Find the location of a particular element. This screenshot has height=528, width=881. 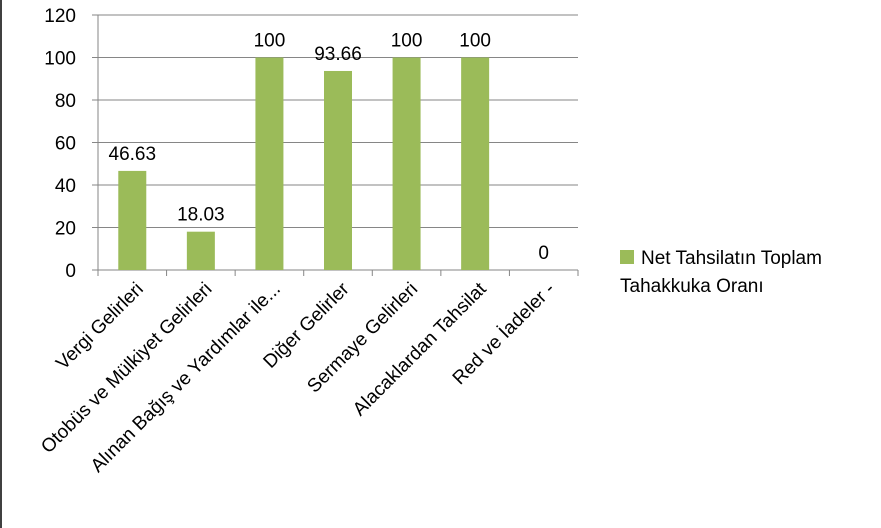

y-tick-label: 0 is located at coordinates (70, 271).